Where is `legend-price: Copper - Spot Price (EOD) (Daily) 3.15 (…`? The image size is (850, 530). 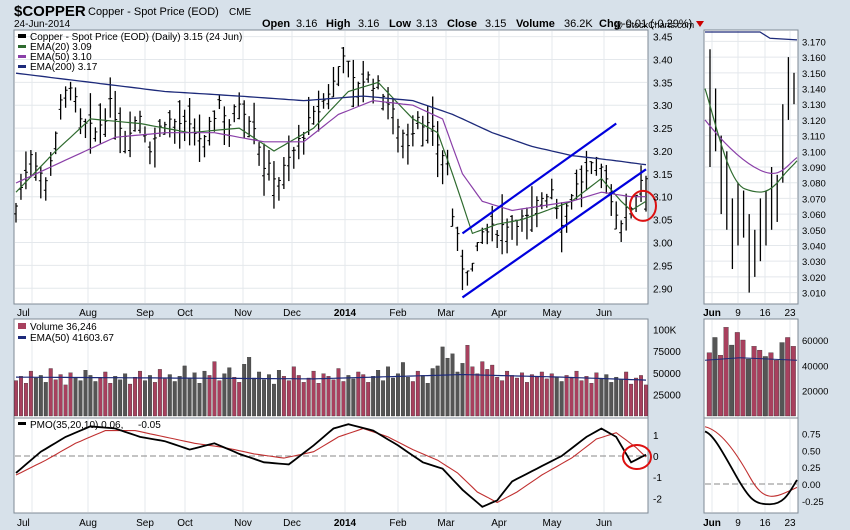 legend-price: Copper - Spot Price (EOD) (Daily) 3.15 (… is located at coordinates (136, 37).